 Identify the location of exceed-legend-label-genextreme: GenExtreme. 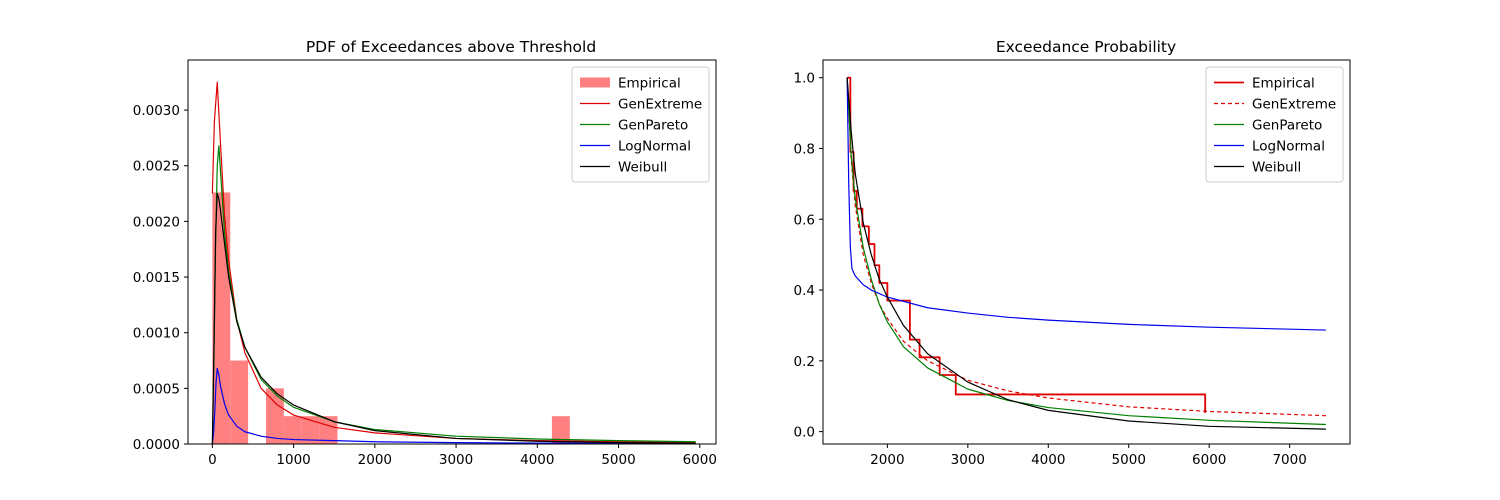
(1294, 105).